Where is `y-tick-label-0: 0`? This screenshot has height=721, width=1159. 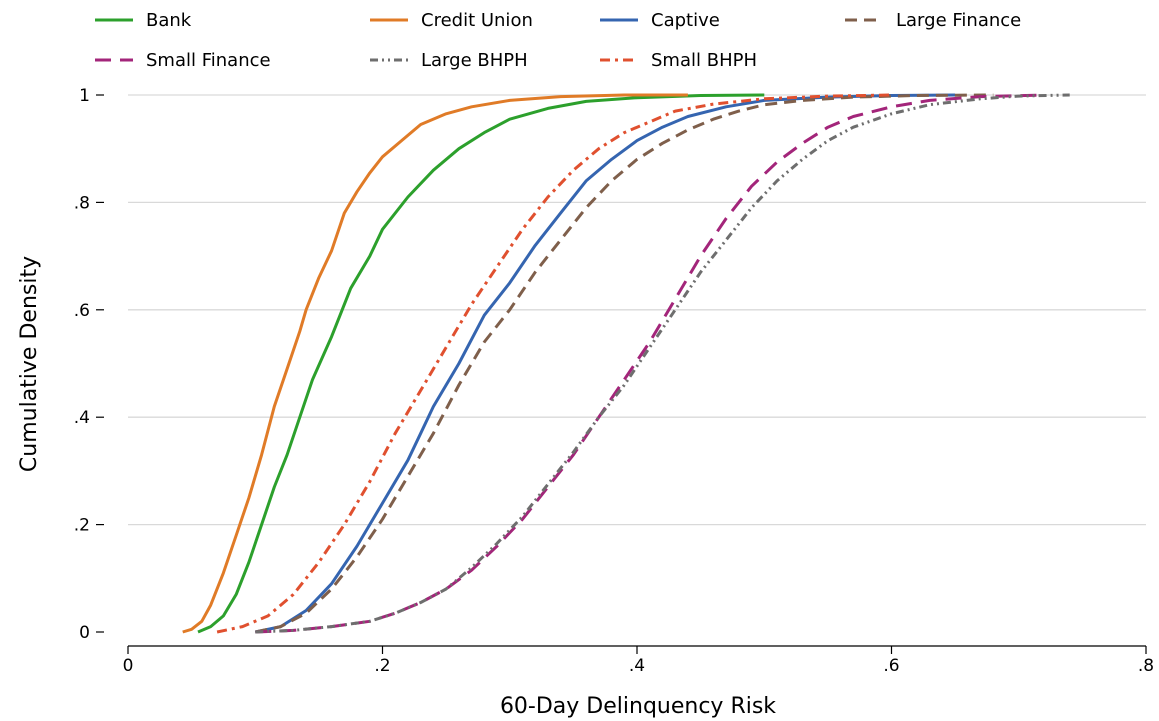 y-tick-label-0: 0 is located at coordinates (84, 633).